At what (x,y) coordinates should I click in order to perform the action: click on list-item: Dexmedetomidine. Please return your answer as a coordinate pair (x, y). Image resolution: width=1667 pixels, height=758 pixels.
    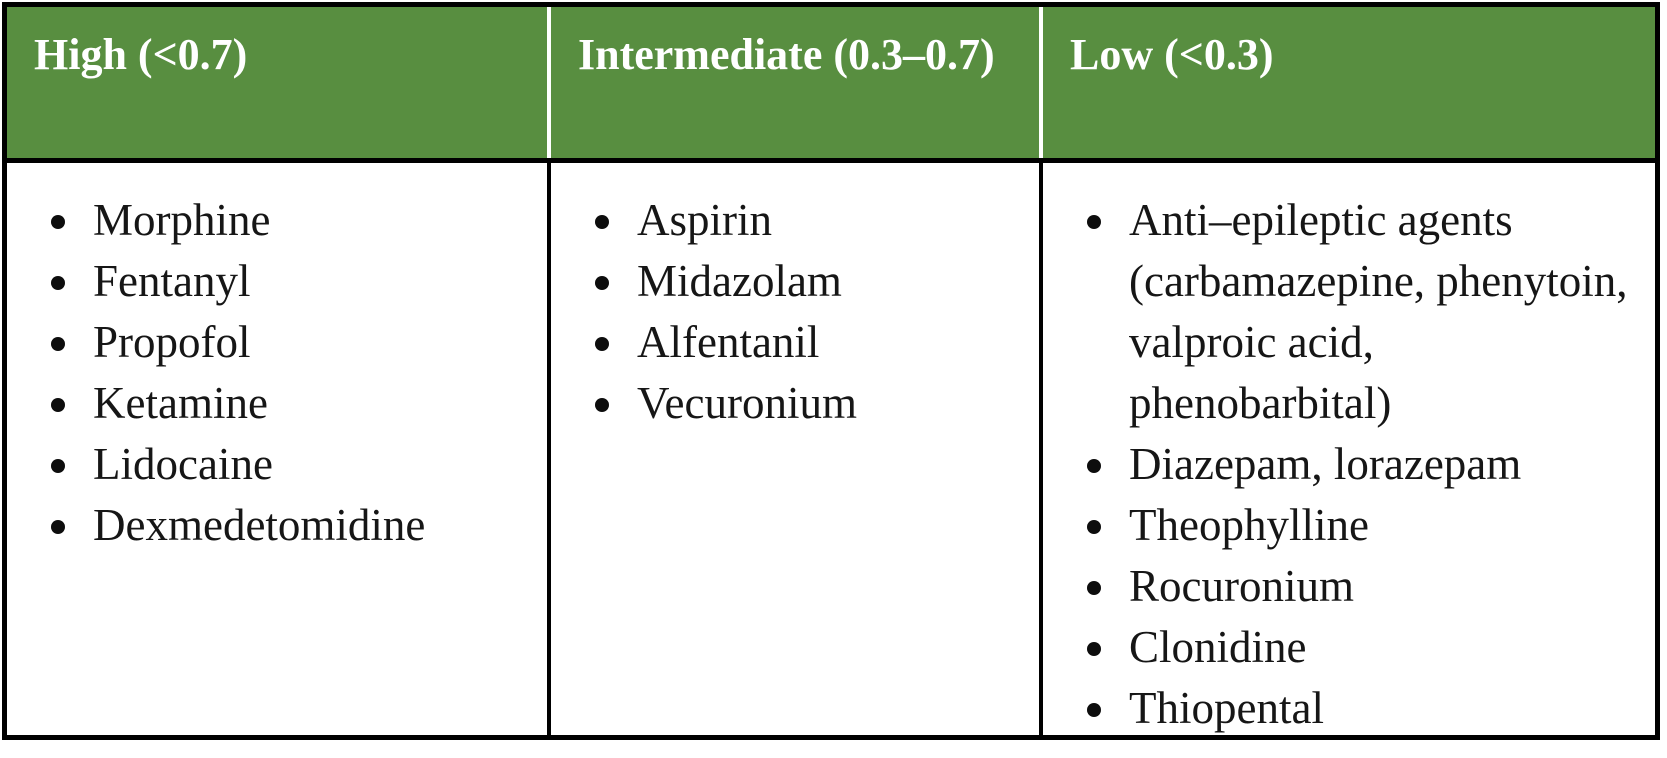
    Looking at the image, I should click on (285, 525).